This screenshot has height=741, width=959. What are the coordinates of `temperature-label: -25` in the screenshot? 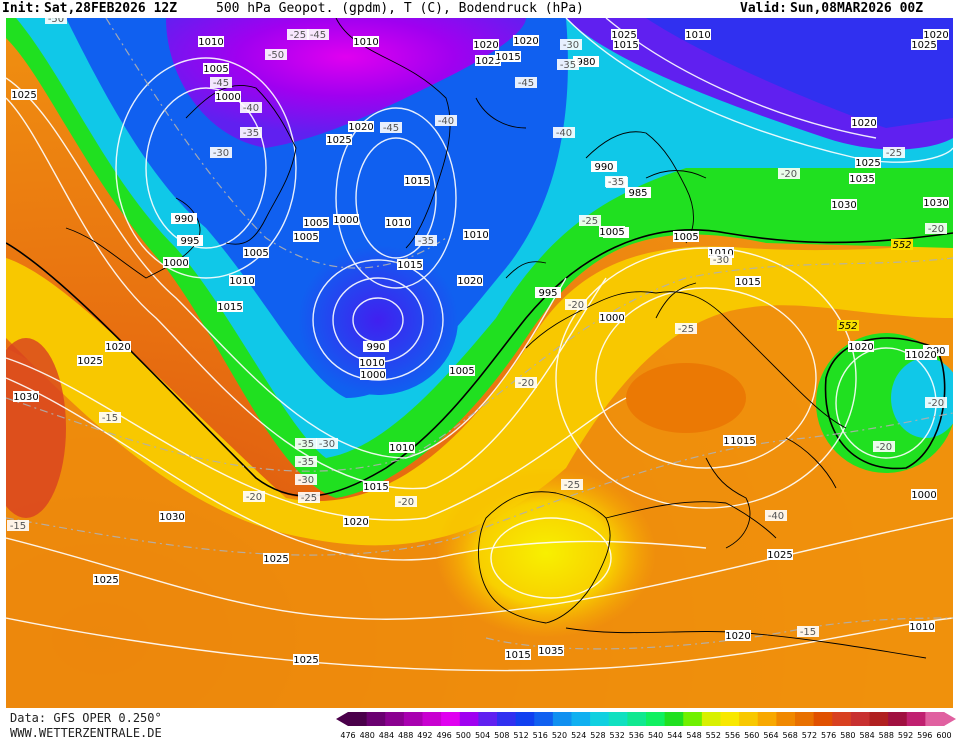 It's located at (894, 153).